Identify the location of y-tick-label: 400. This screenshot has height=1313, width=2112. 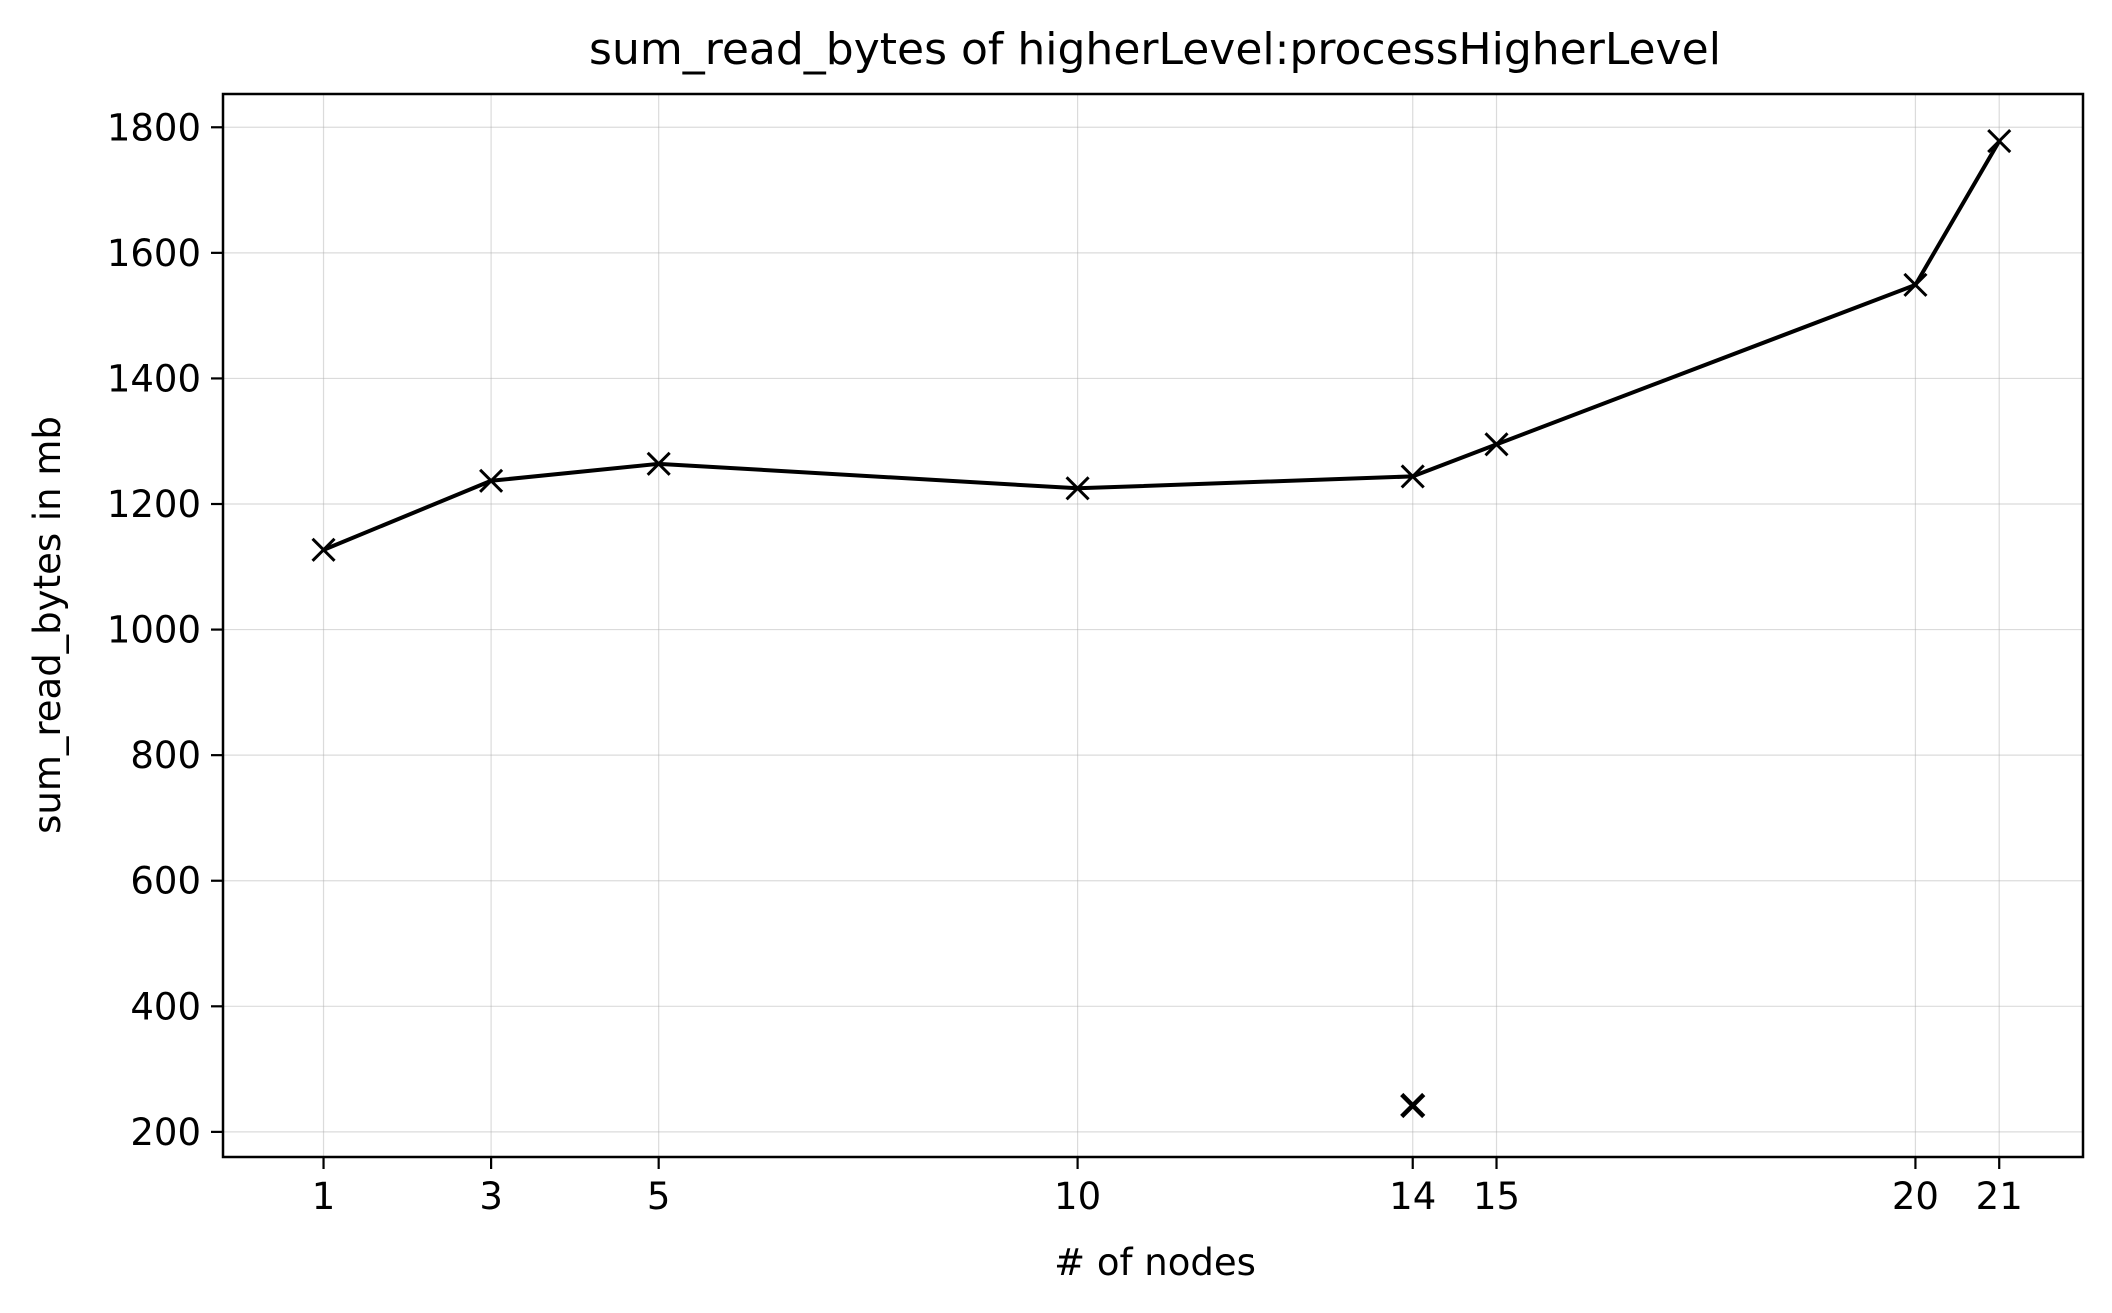
(165, 1006).